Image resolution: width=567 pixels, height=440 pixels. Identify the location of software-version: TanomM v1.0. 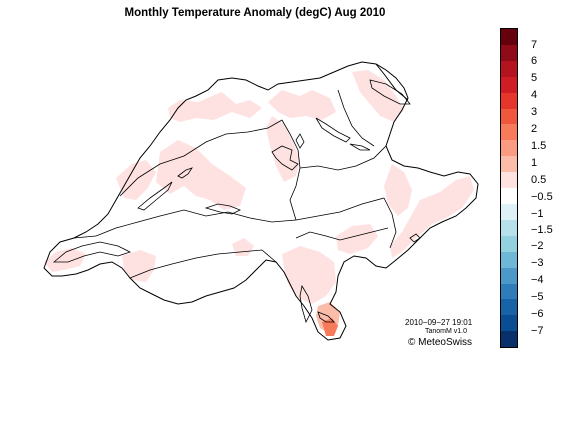
(446, 331).